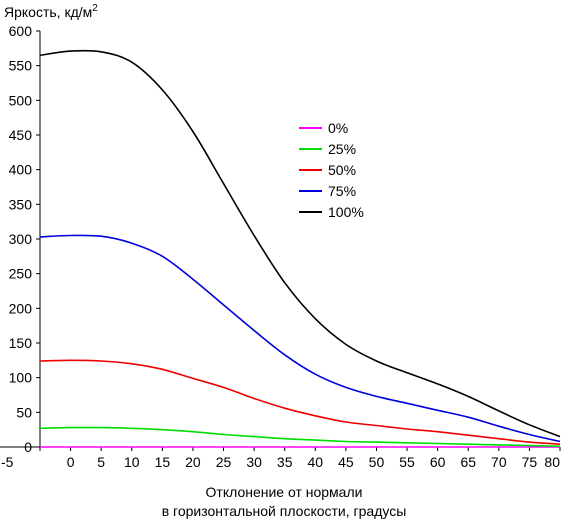  Describe the element at coordinates (21, 204) in the screenshot. I see `y-tick-label: 350` at that location.